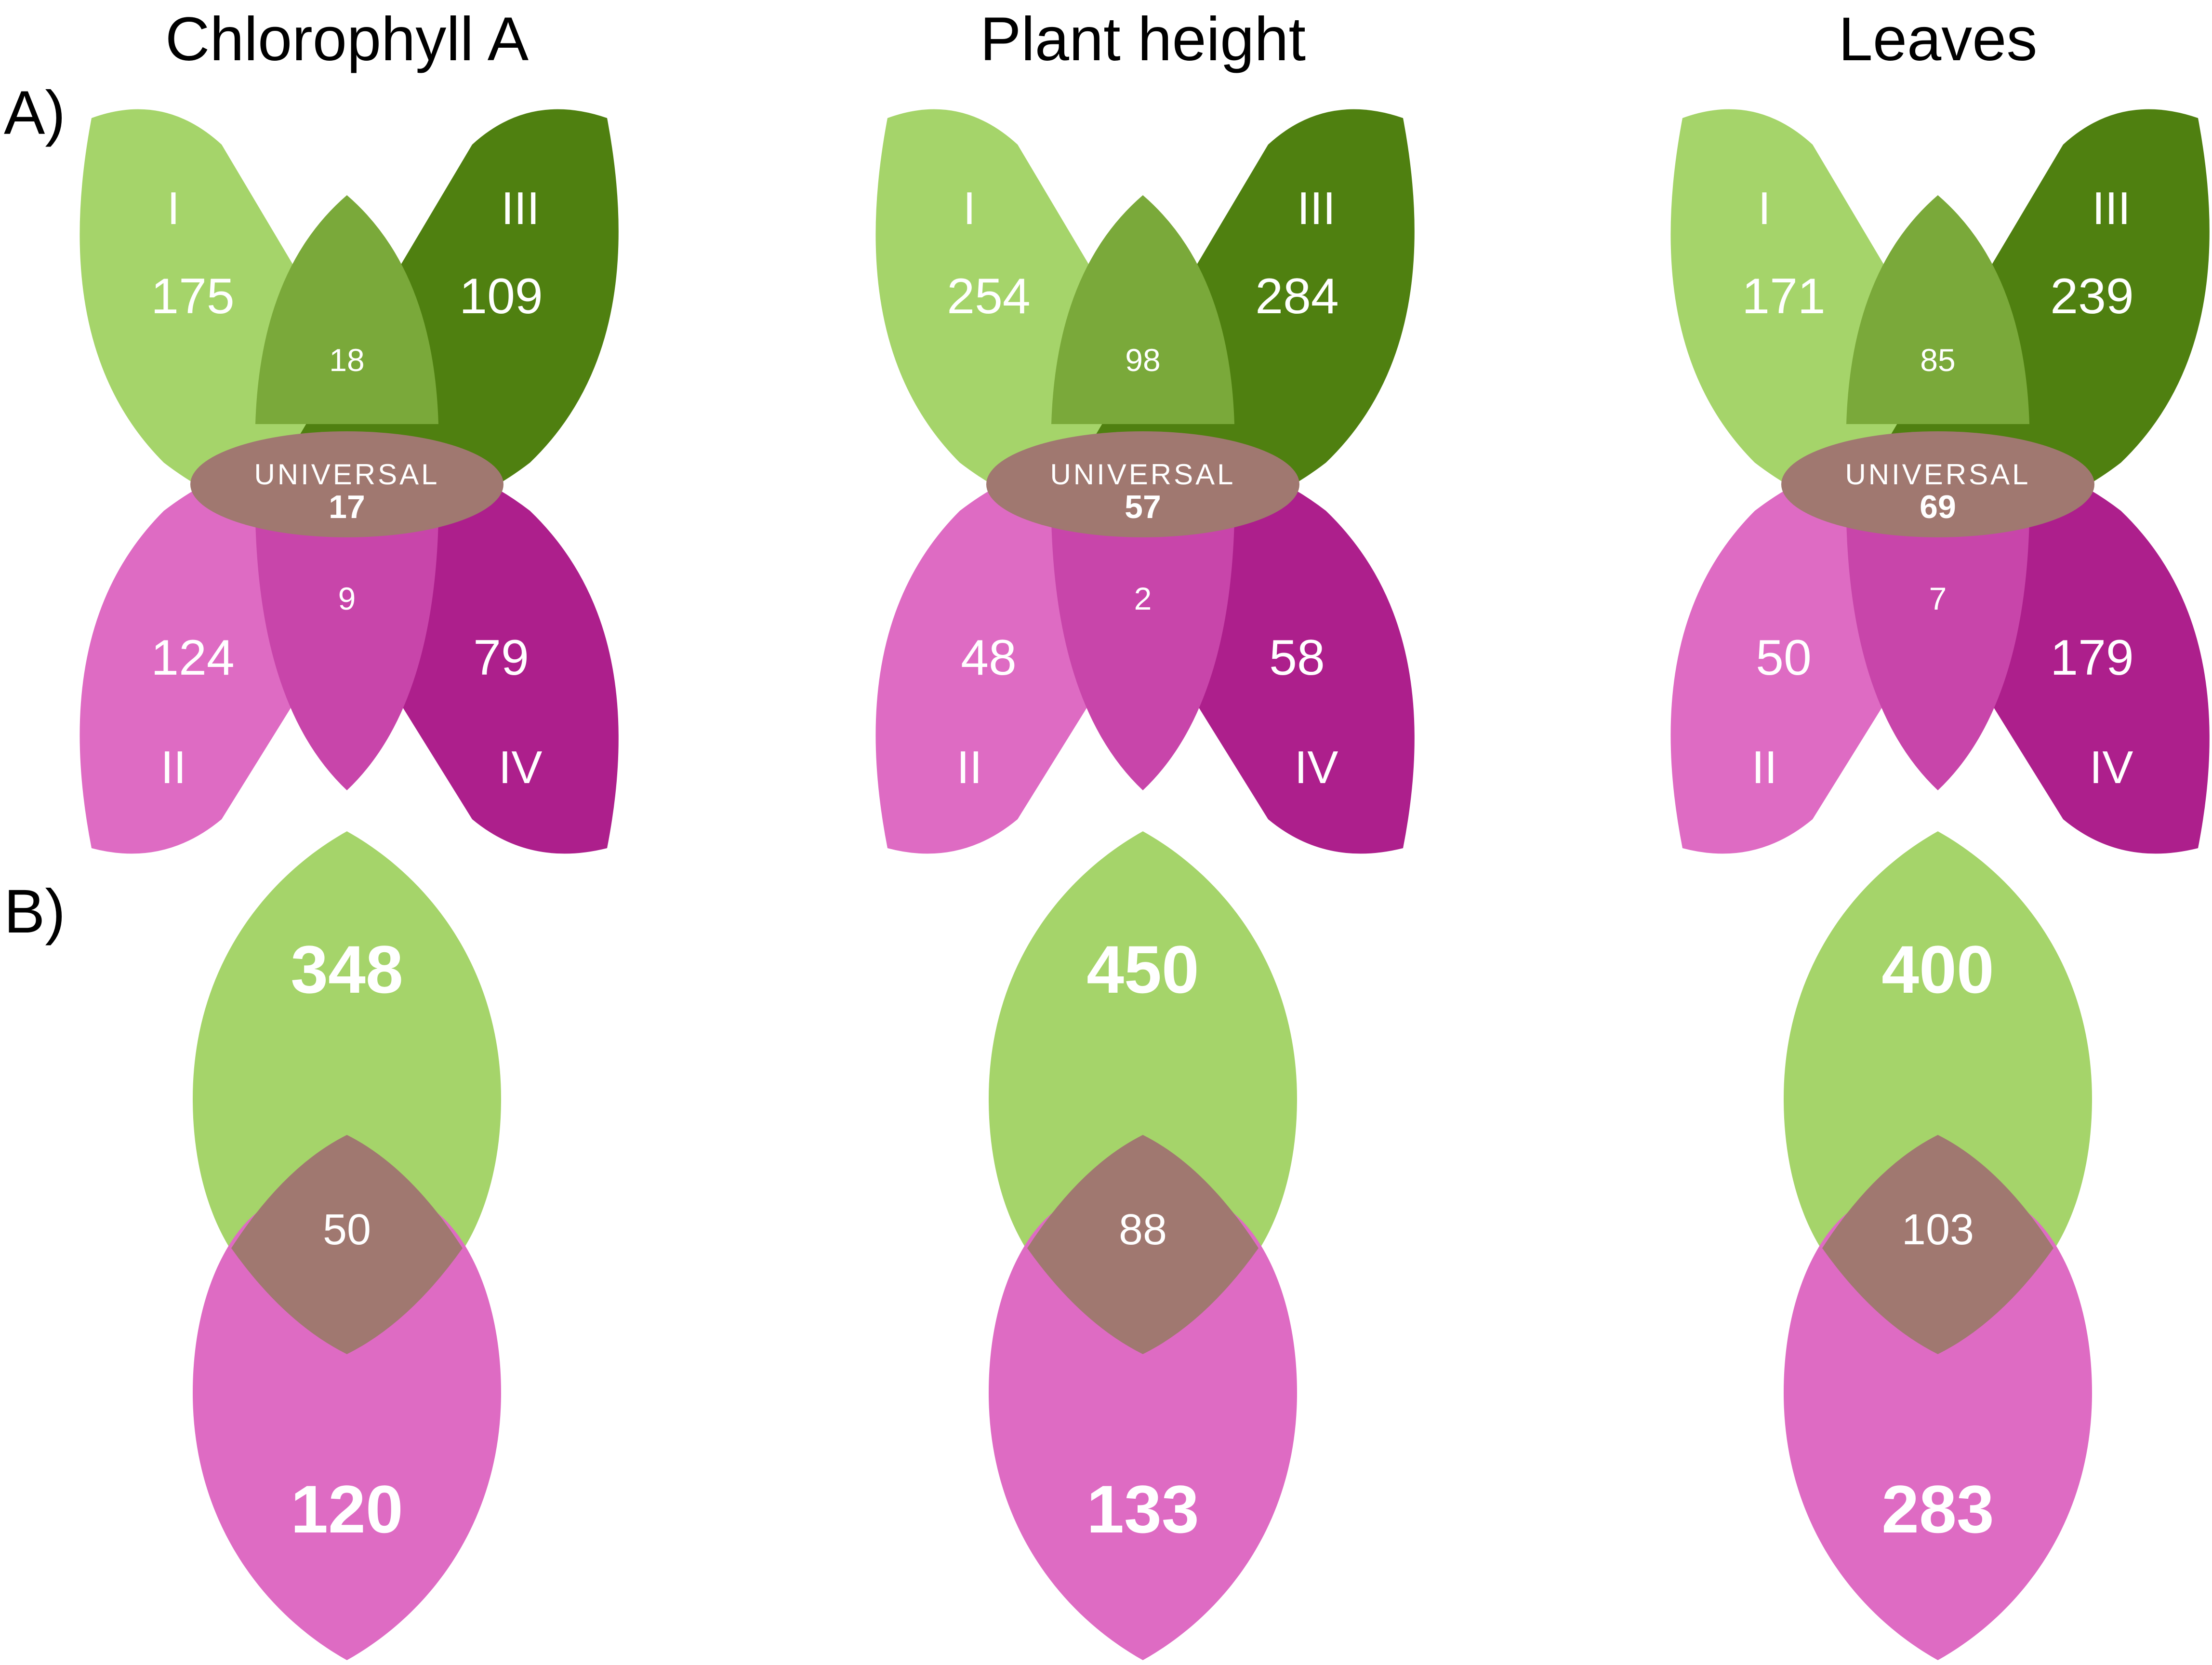  Describe the element at coordinates (2092, 296) in the screenshot. I see `count-III: 239` at that location.